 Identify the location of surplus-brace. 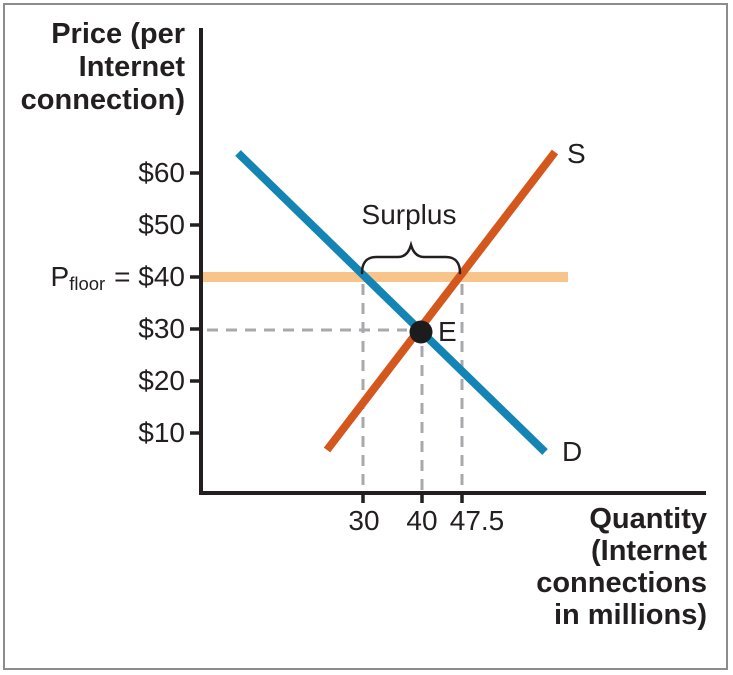
(411, 257).